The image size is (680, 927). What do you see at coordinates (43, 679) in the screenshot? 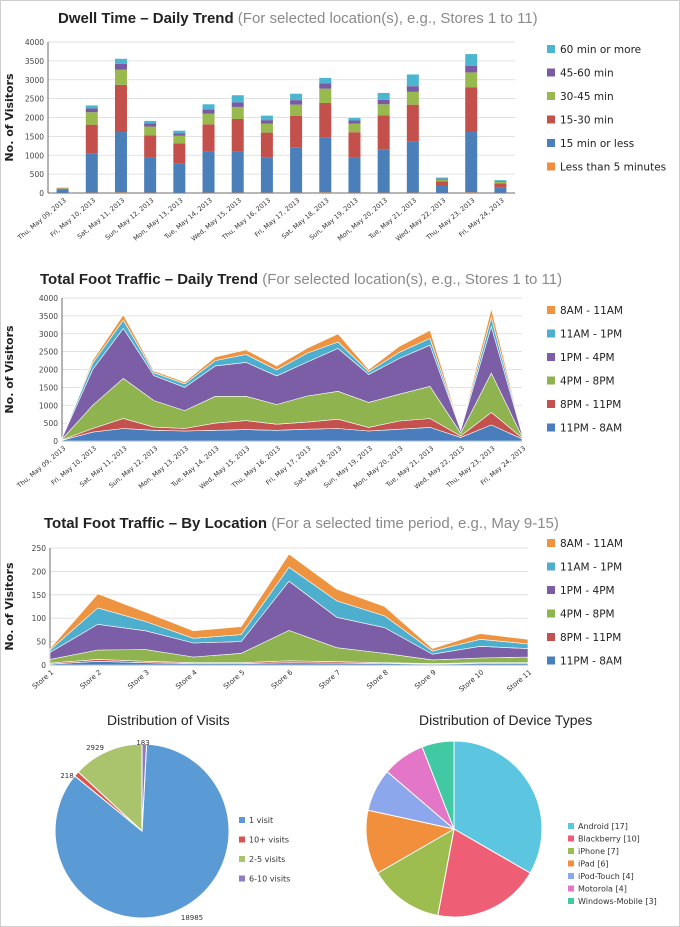
I see `traffic-location-x-tick-label: Store 1` at bounding box center [43, 679].